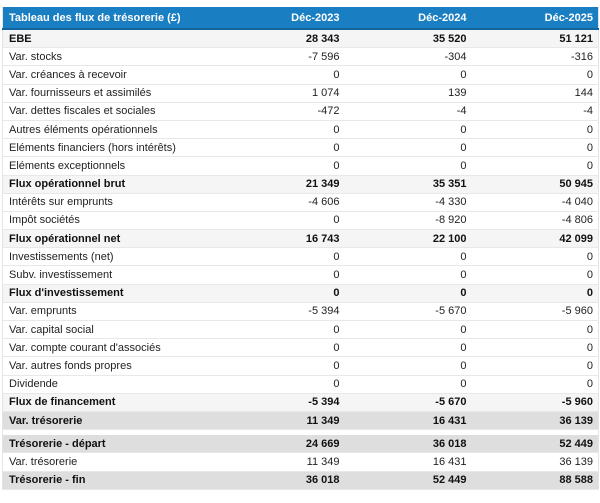 The width and height of the screenshot is (600, 503). What do you see at coordinates (281, 93) in the screenshot?
I see `row-value-dec-2023: 1 074` at bounding box center [281, 93].